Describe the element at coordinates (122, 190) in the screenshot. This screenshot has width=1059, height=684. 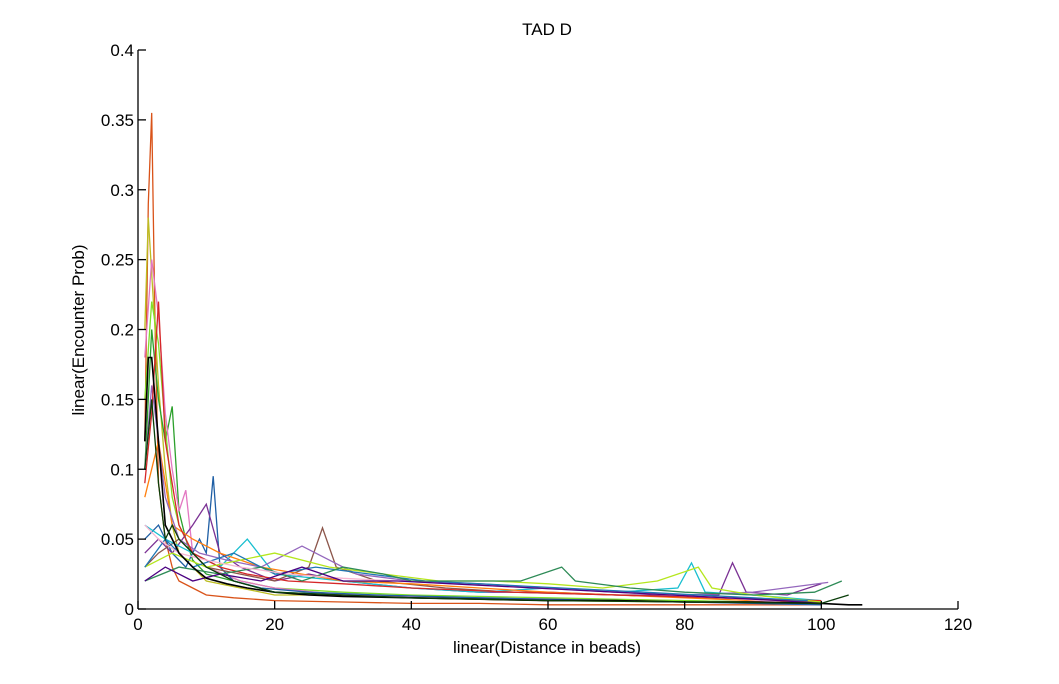
I see `y-tick-label: 0.3` at that location.